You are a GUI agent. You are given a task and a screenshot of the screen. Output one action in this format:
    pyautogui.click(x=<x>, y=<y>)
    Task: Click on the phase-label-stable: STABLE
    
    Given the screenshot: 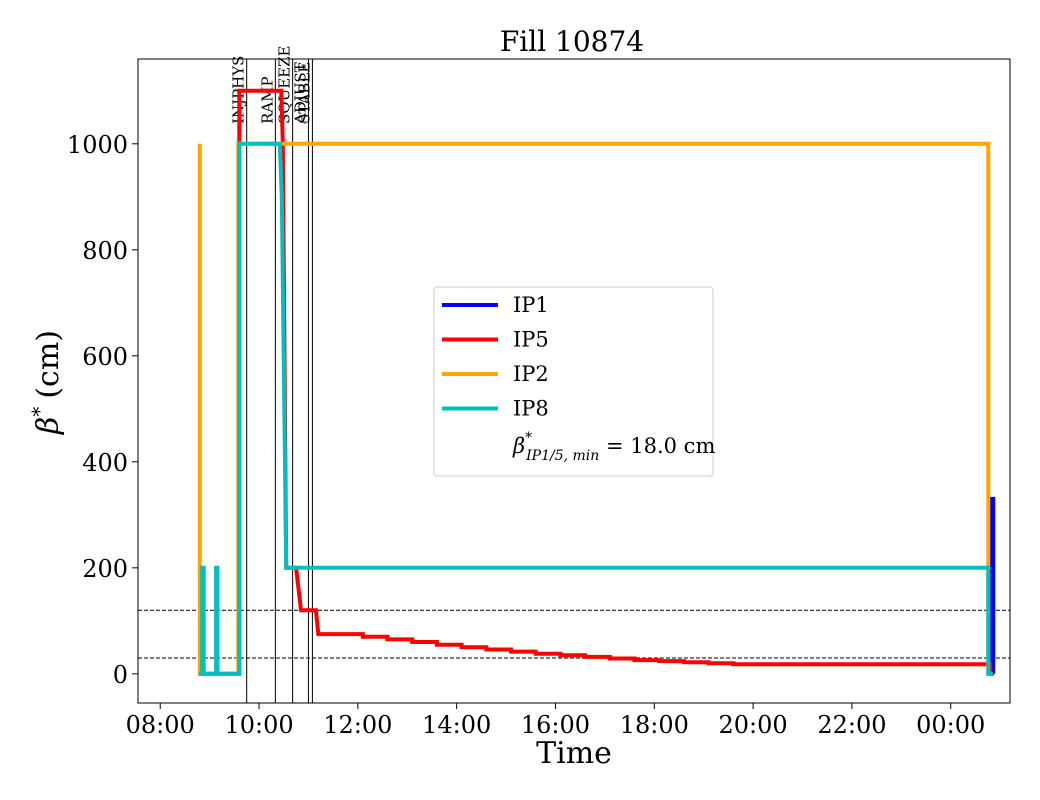 What is the action you would take?
    pyautogui.click(x=304, y=93)
    